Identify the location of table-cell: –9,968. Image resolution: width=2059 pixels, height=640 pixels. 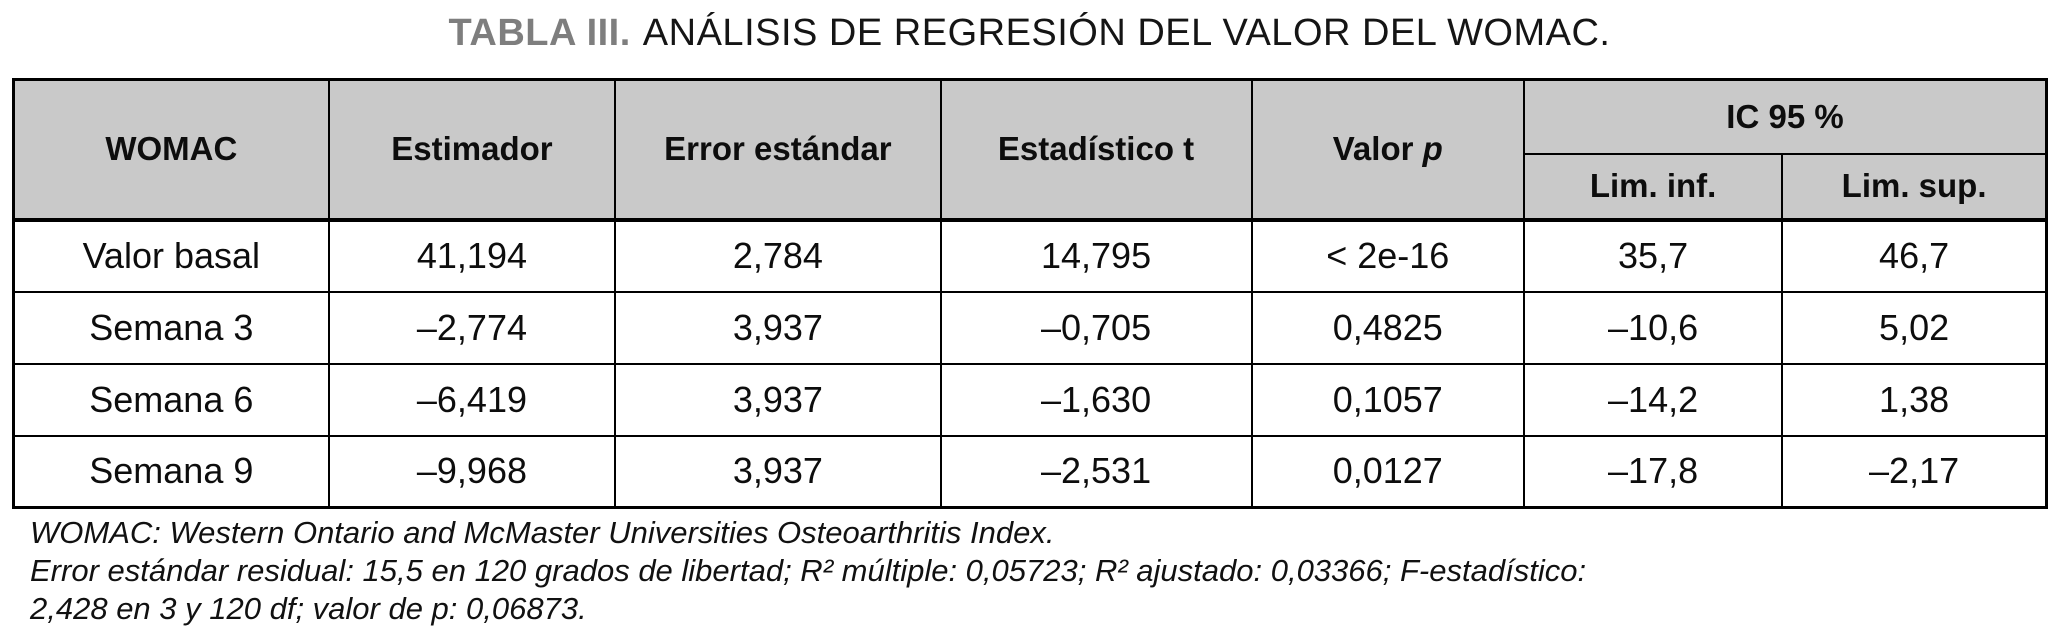
(472, 471).